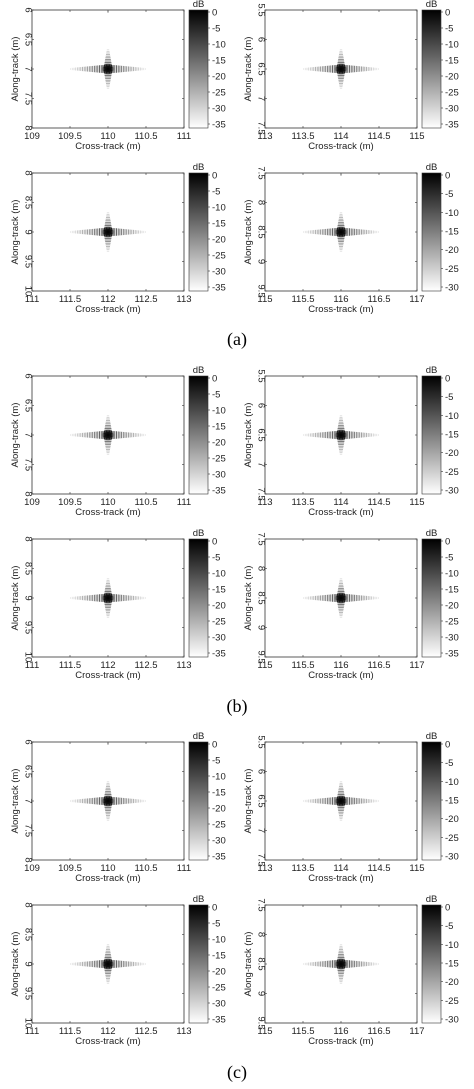 This screenshot has height=1089, width=474. What do you see at coordinates (70, 665) in the screenshot?
I see `x-tick-label: 111.5` at bounding box center [70, 665].